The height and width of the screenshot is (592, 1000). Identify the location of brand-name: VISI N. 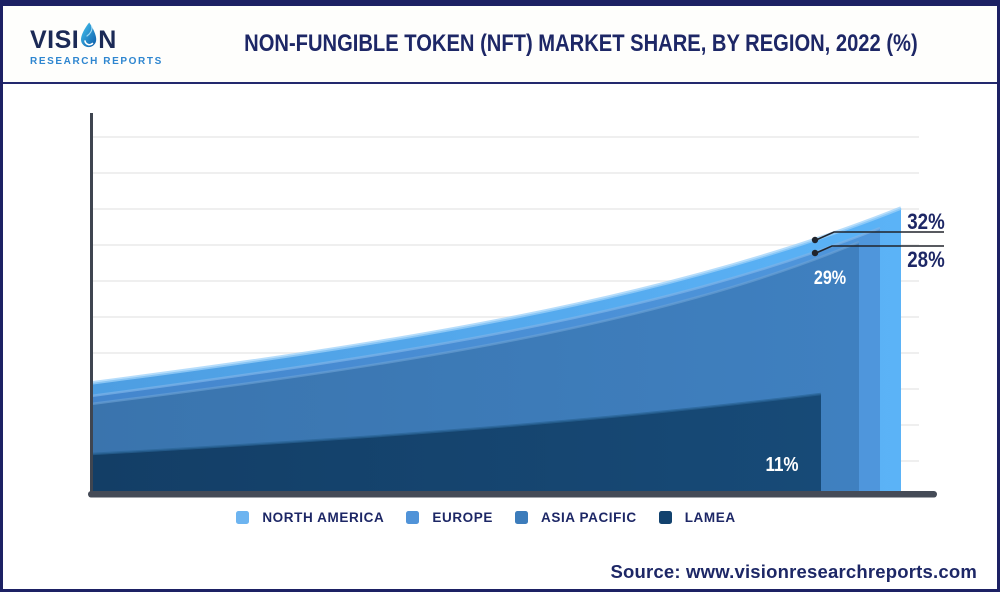
(105, 37).